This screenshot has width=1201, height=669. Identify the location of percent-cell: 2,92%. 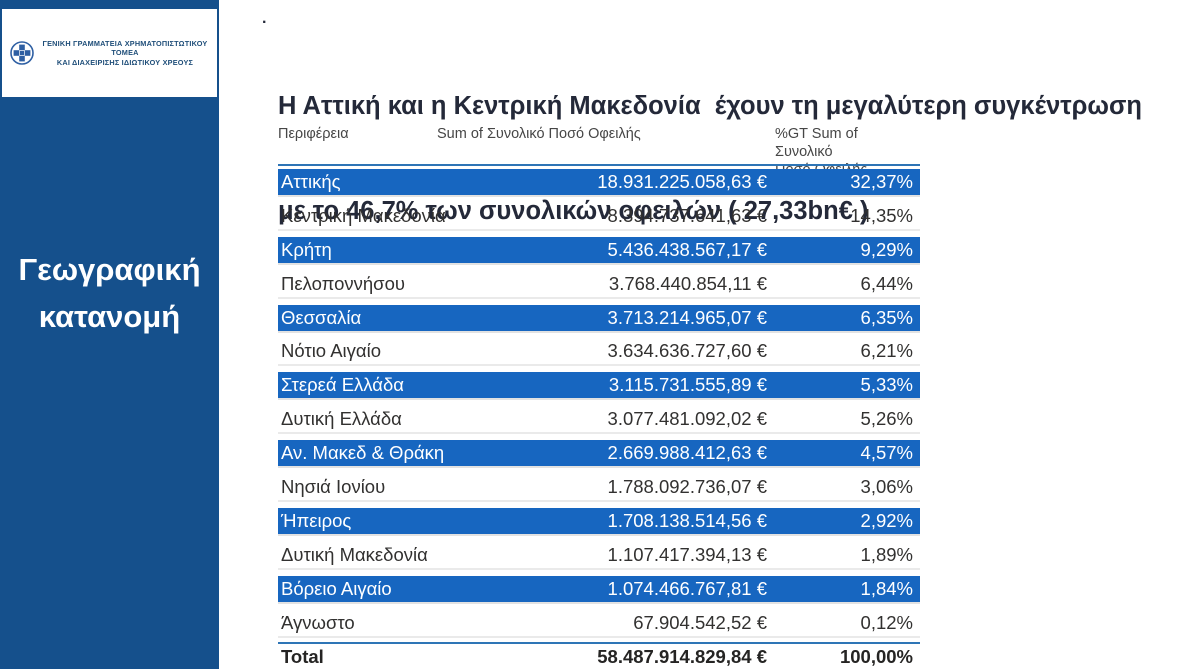
(886, 520).